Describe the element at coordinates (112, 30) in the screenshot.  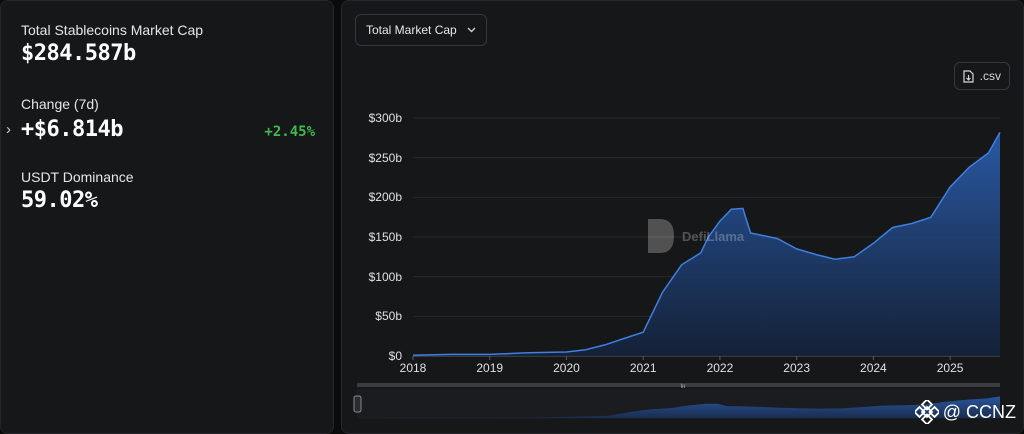
I see `market-cap-label: Total Stablecoins Market Cap` at that location.